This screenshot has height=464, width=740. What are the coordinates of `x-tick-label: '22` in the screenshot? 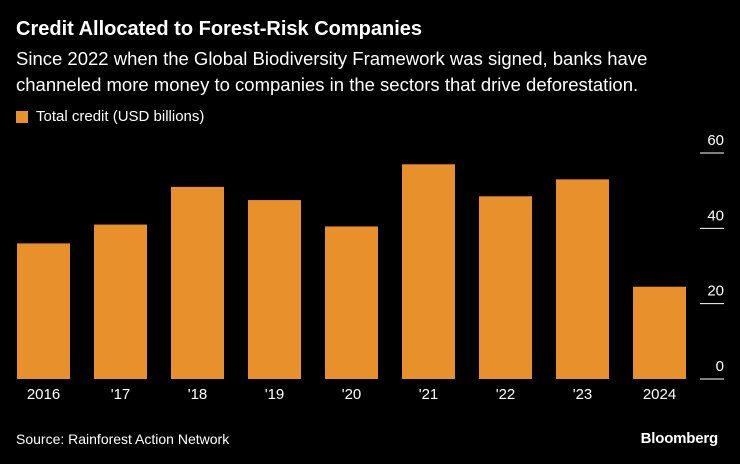 It's located at (506, 394).